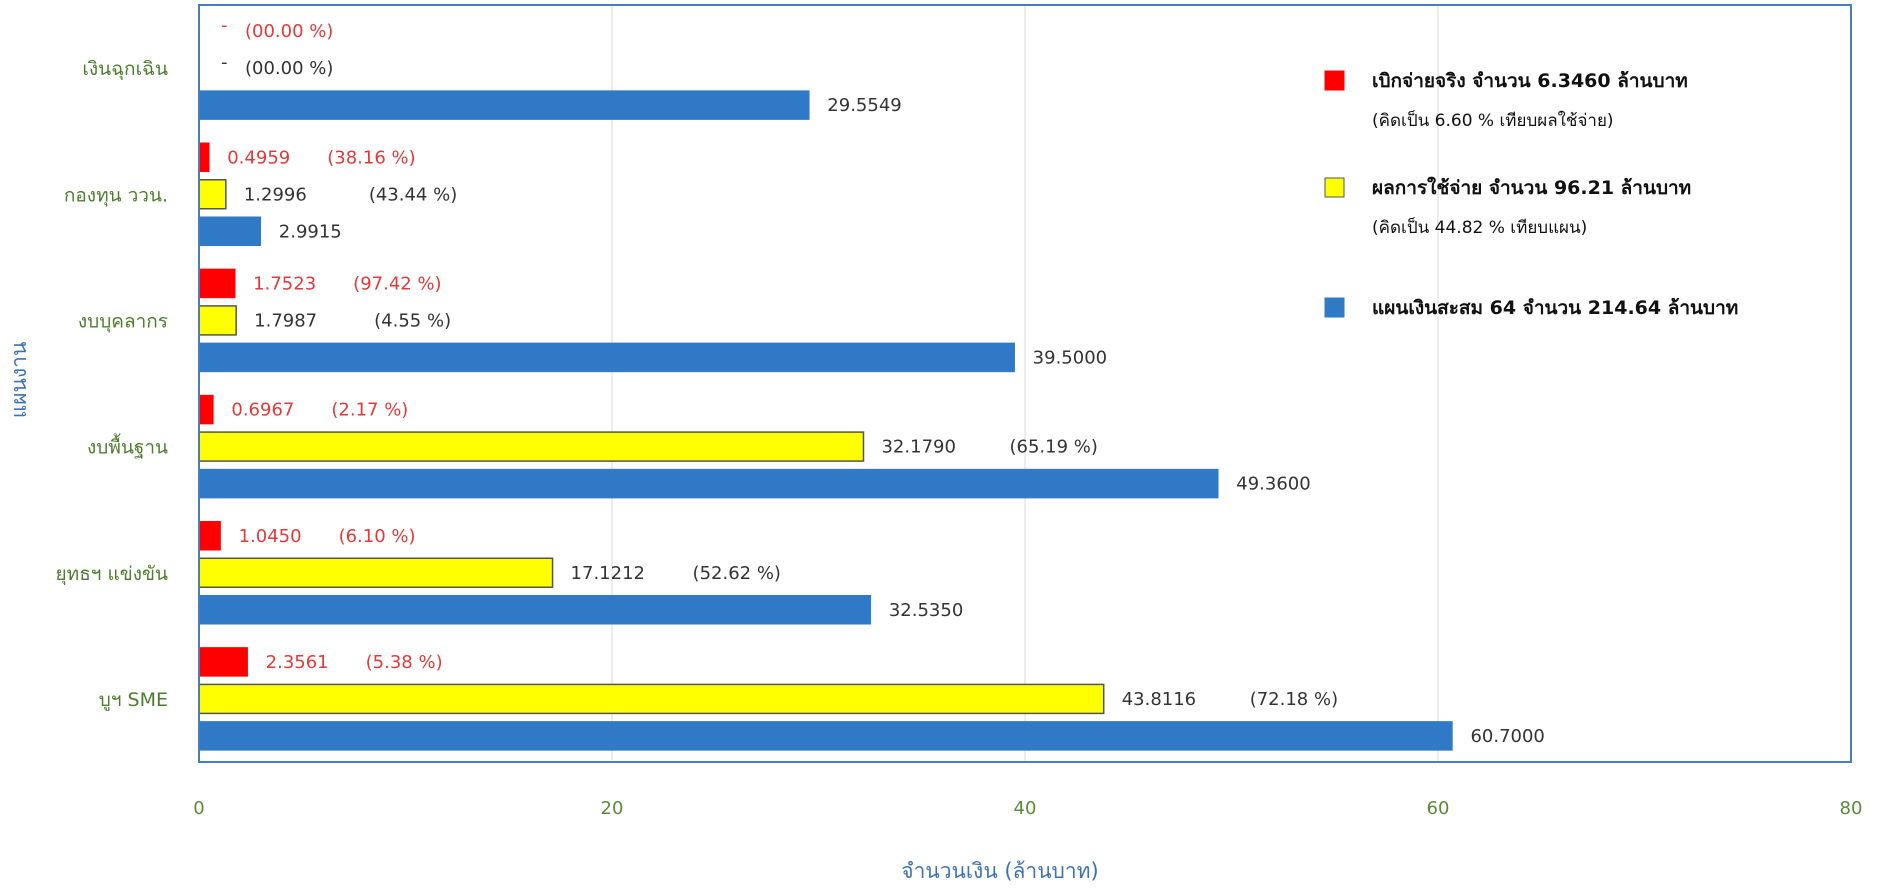 This screenshot has height=893, width=1889. Describe the element at coordinates (285, 320) in the screenshot. I see `value-label: 1.7987` at that location.